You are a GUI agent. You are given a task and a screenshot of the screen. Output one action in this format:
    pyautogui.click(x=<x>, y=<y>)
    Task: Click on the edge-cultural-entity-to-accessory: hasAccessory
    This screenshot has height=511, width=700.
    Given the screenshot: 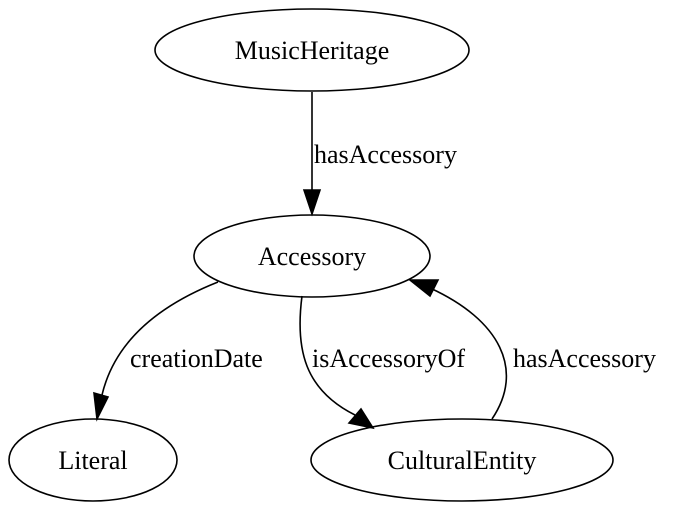 What is the action you would take?
    pyautogui.click(x=531, y=349)
    